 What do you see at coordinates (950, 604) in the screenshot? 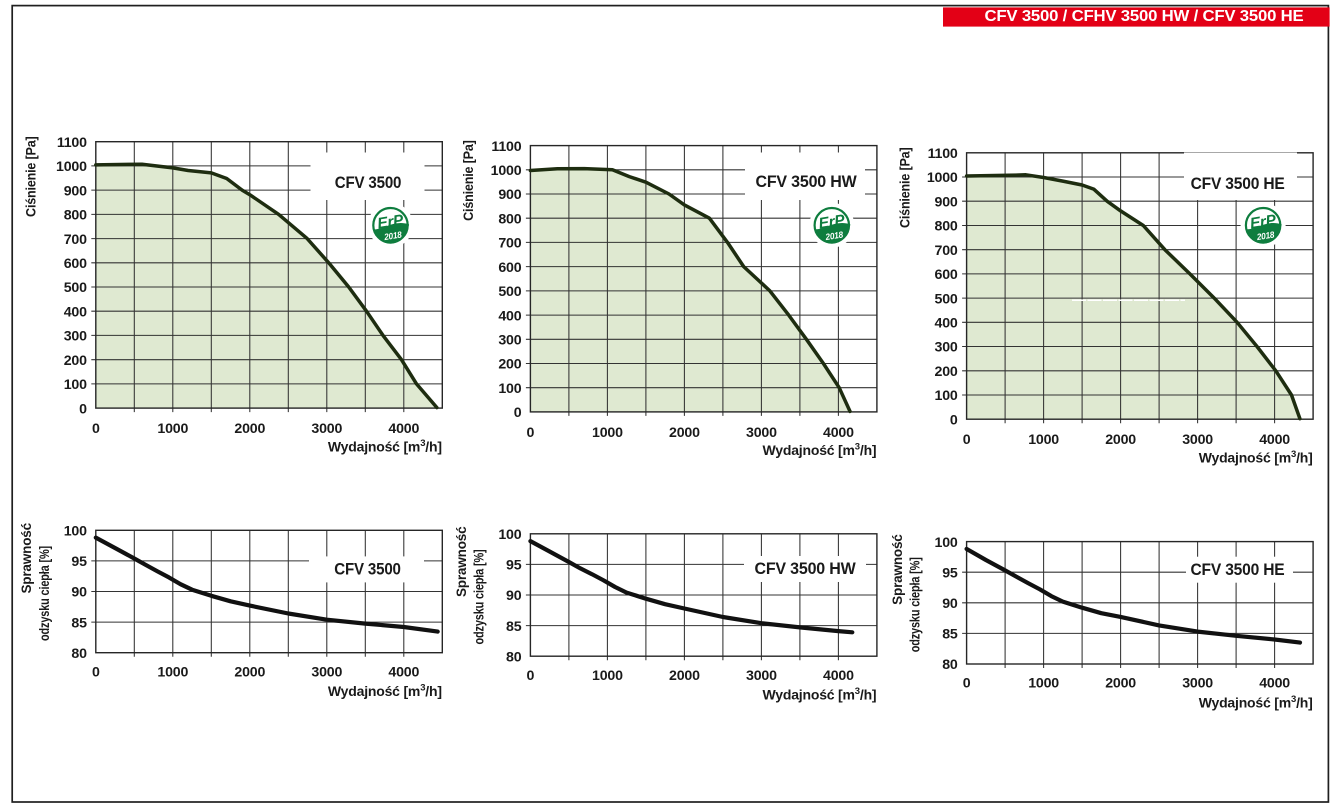
I see `svg-text: 90` at bounding box center [950, 604].